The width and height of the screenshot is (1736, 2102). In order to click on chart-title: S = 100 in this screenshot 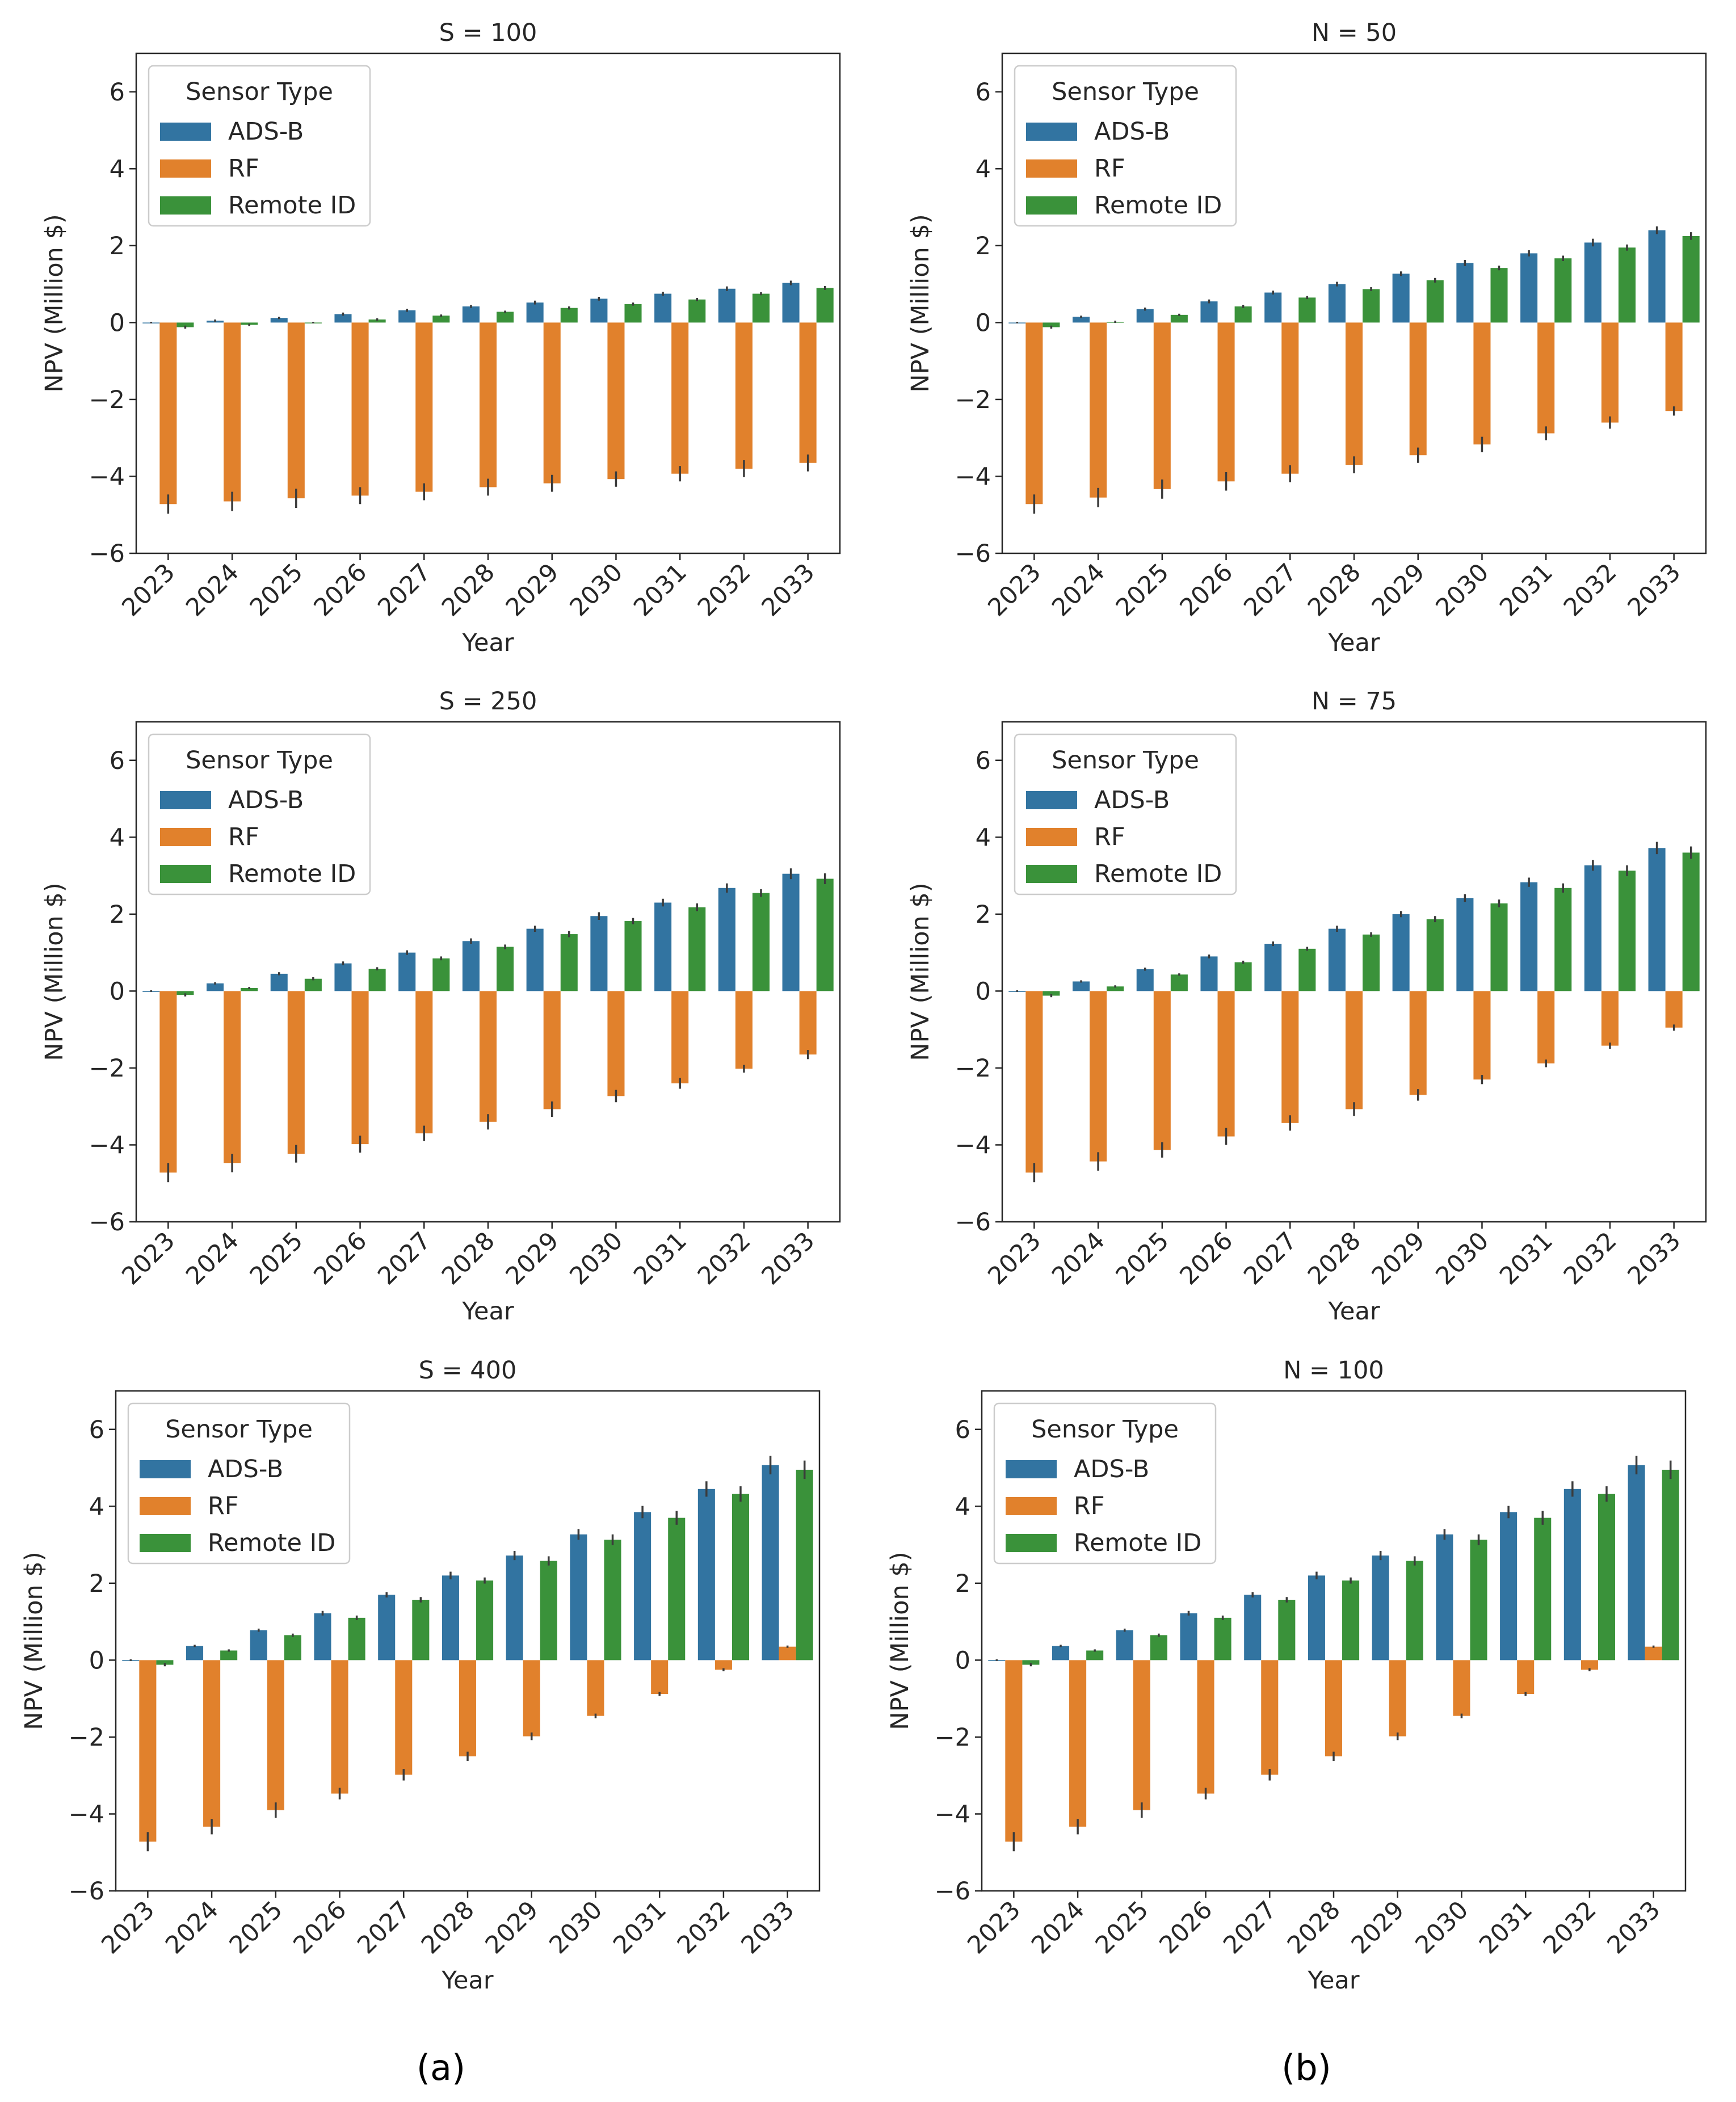, I will do `click(488, 33)`.